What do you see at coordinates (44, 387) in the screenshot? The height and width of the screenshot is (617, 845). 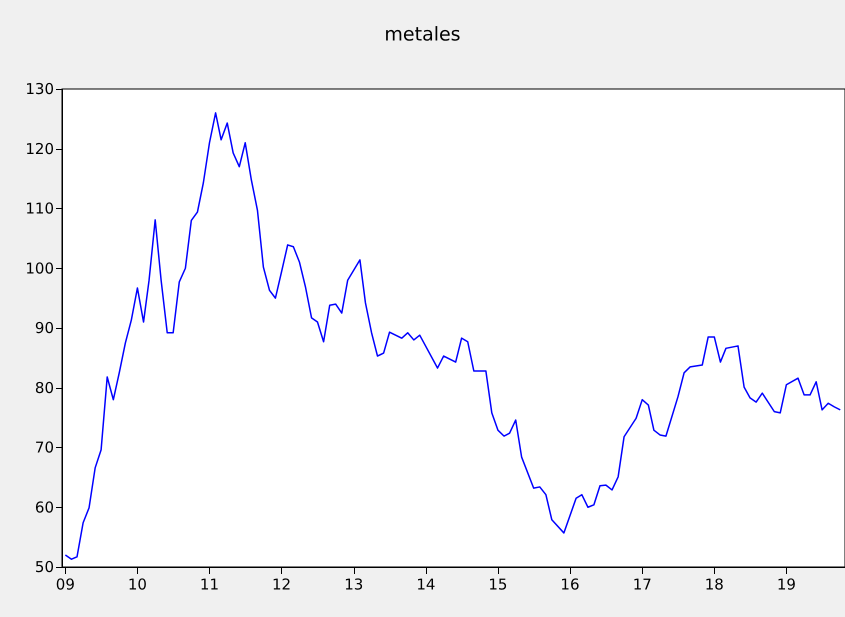 I see `y-tick-label: 80` at bounding box center [44, 387].